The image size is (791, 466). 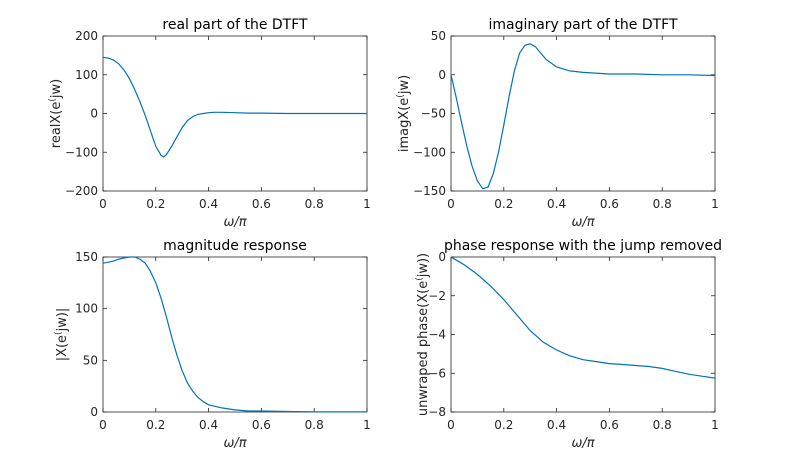 I want to click on chart-title: real part of the DTFT, so click(x=235, y=25).